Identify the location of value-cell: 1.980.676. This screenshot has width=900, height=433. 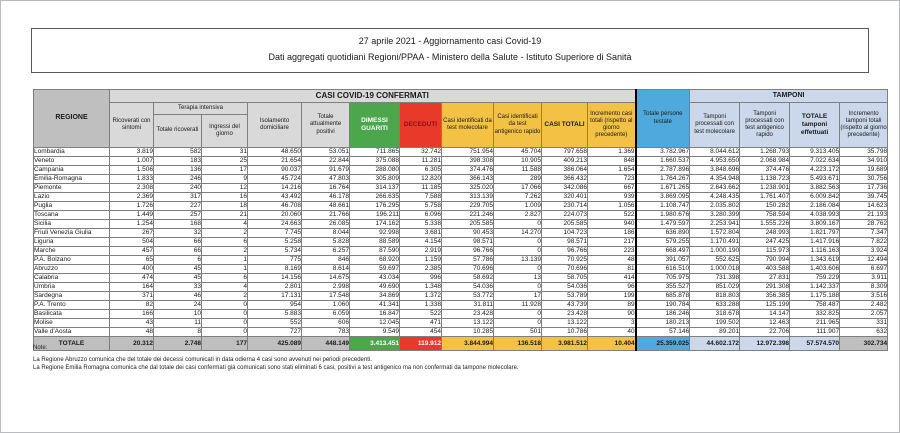
(662, 215).